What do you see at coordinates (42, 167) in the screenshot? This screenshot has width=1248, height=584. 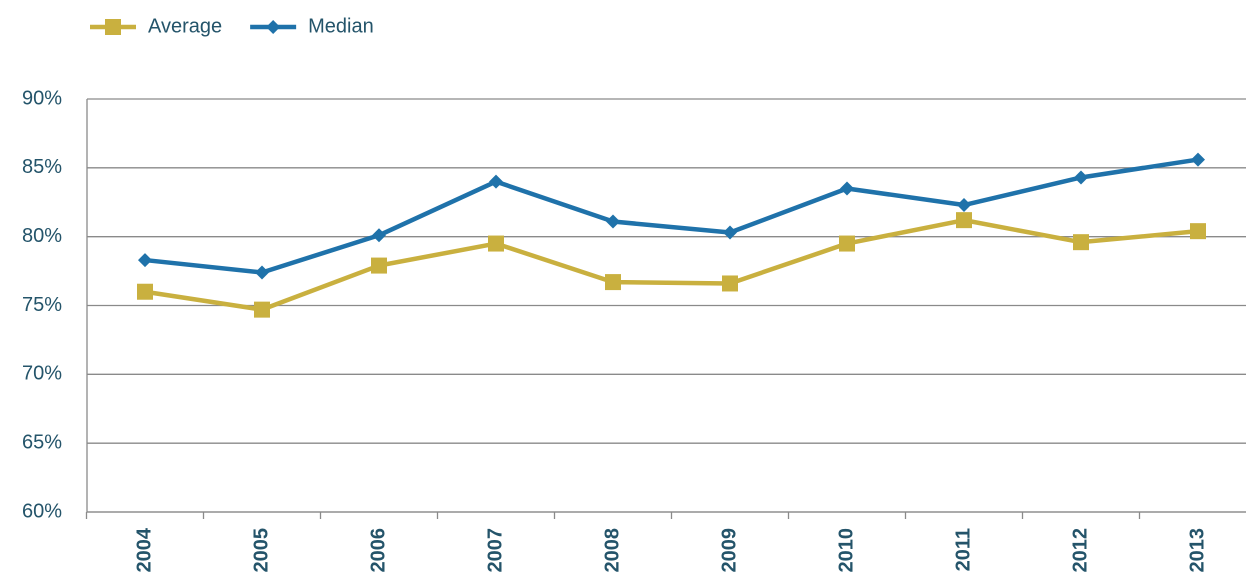 I see `y-tick-label: 85%` at bounding box center [42, 167].